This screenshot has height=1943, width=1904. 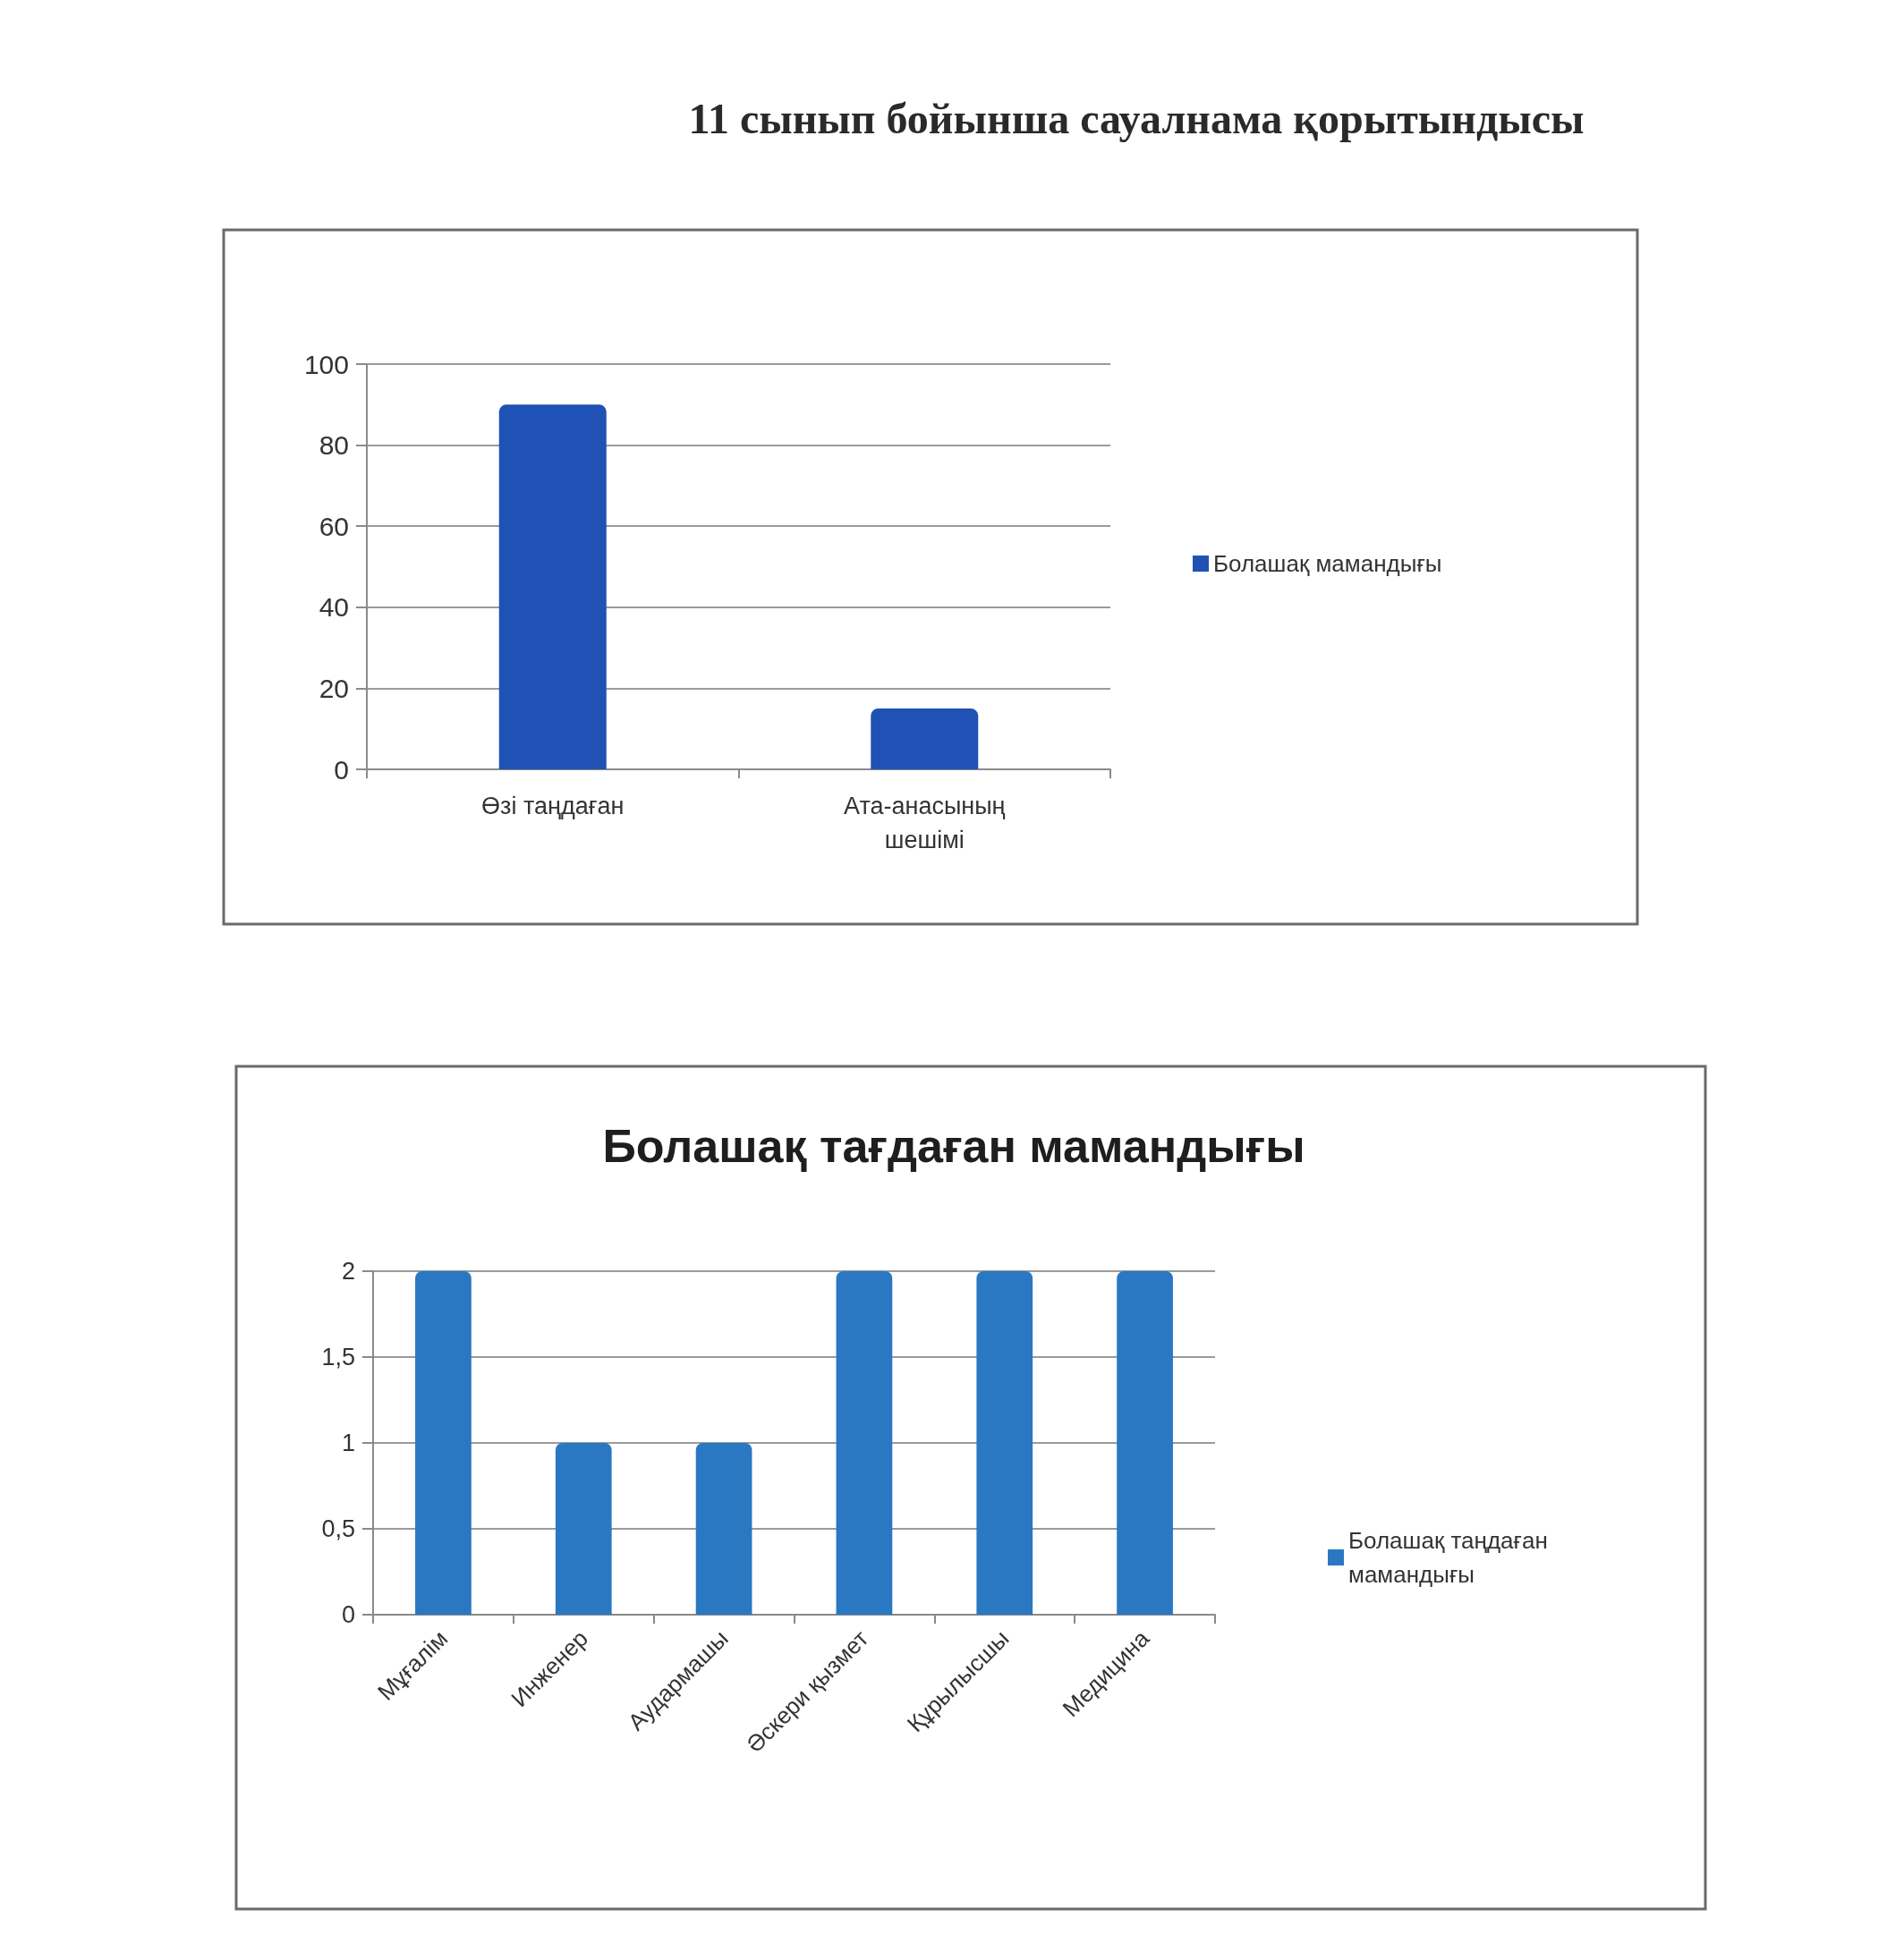 What do you see at coordinates (954, 1146) in the screenshot?
I see `chart-title: Болашақ тағдаған мамандығы` at bounding box center [954, 1146].